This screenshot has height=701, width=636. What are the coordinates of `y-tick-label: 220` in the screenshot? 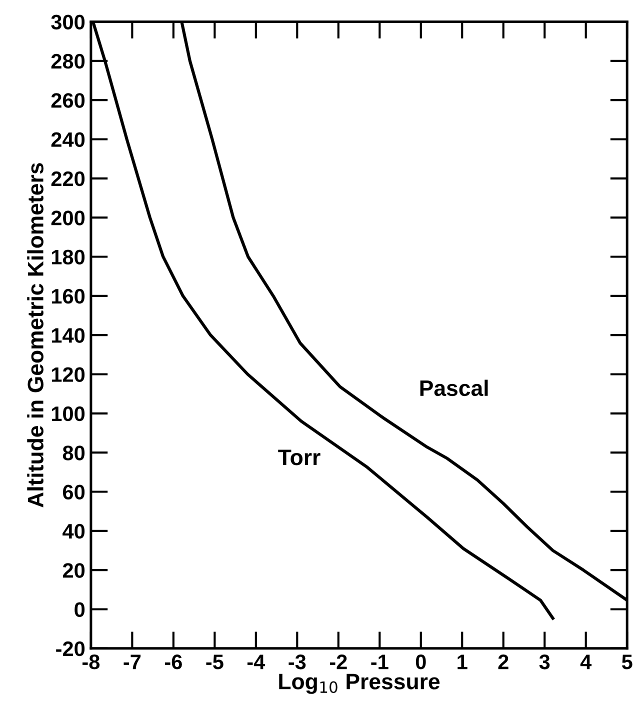 It's located at (68, 178).